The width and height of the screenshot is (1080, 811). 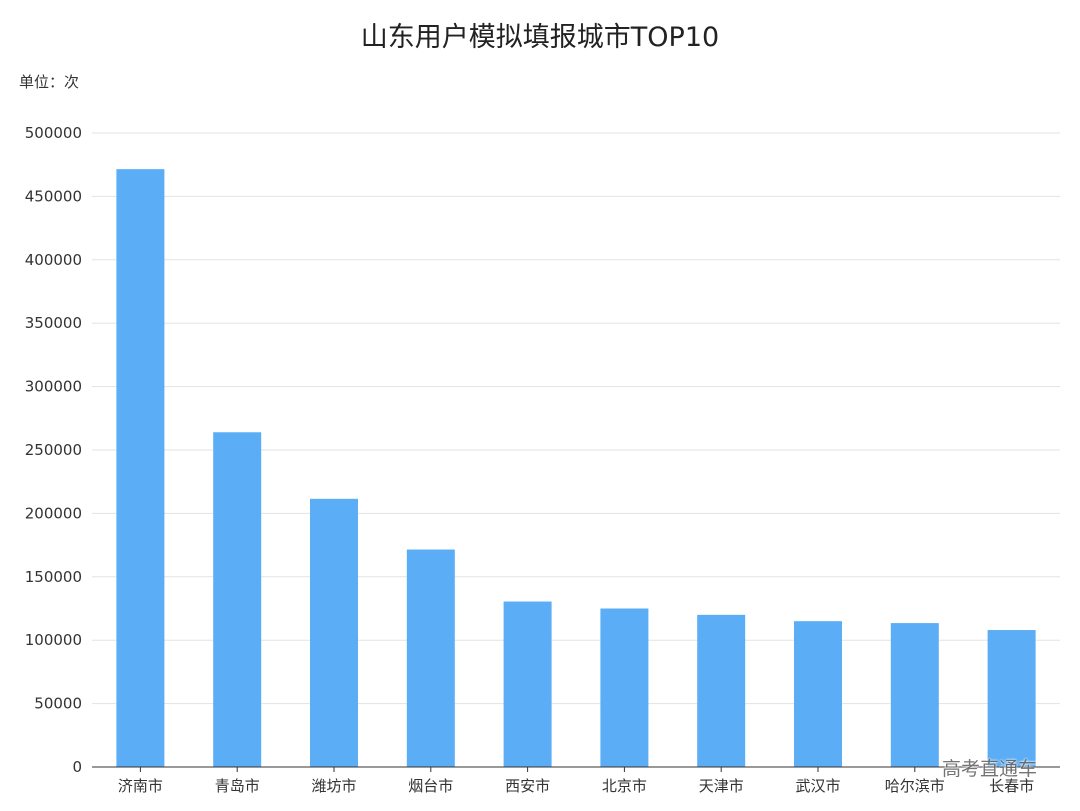 I want to click on y-tick-label: 150000, so click(x=53, y=577).